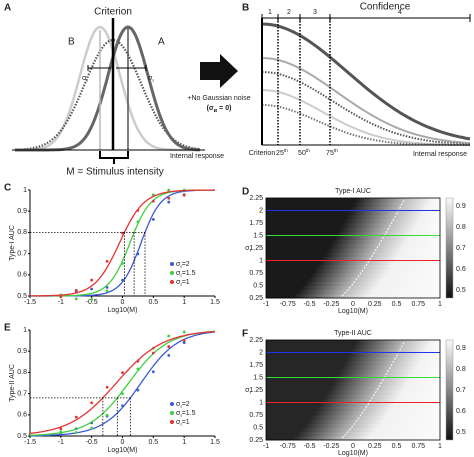  I want to click on colorbar-label: 0.5, so click(461, 432).